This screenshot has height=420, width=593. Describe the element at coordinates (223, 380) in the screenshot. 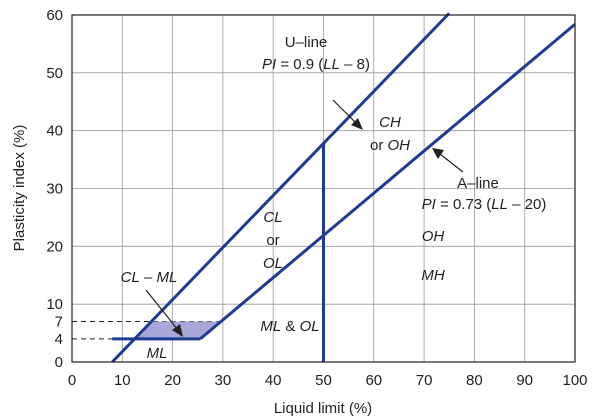

I see `x-tick-label: 30` at that location.